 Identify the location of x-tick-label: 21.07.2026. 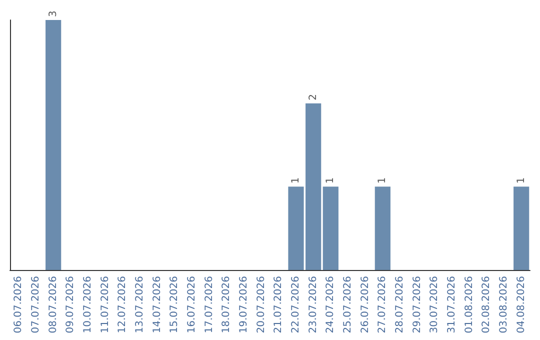
(278, 305).